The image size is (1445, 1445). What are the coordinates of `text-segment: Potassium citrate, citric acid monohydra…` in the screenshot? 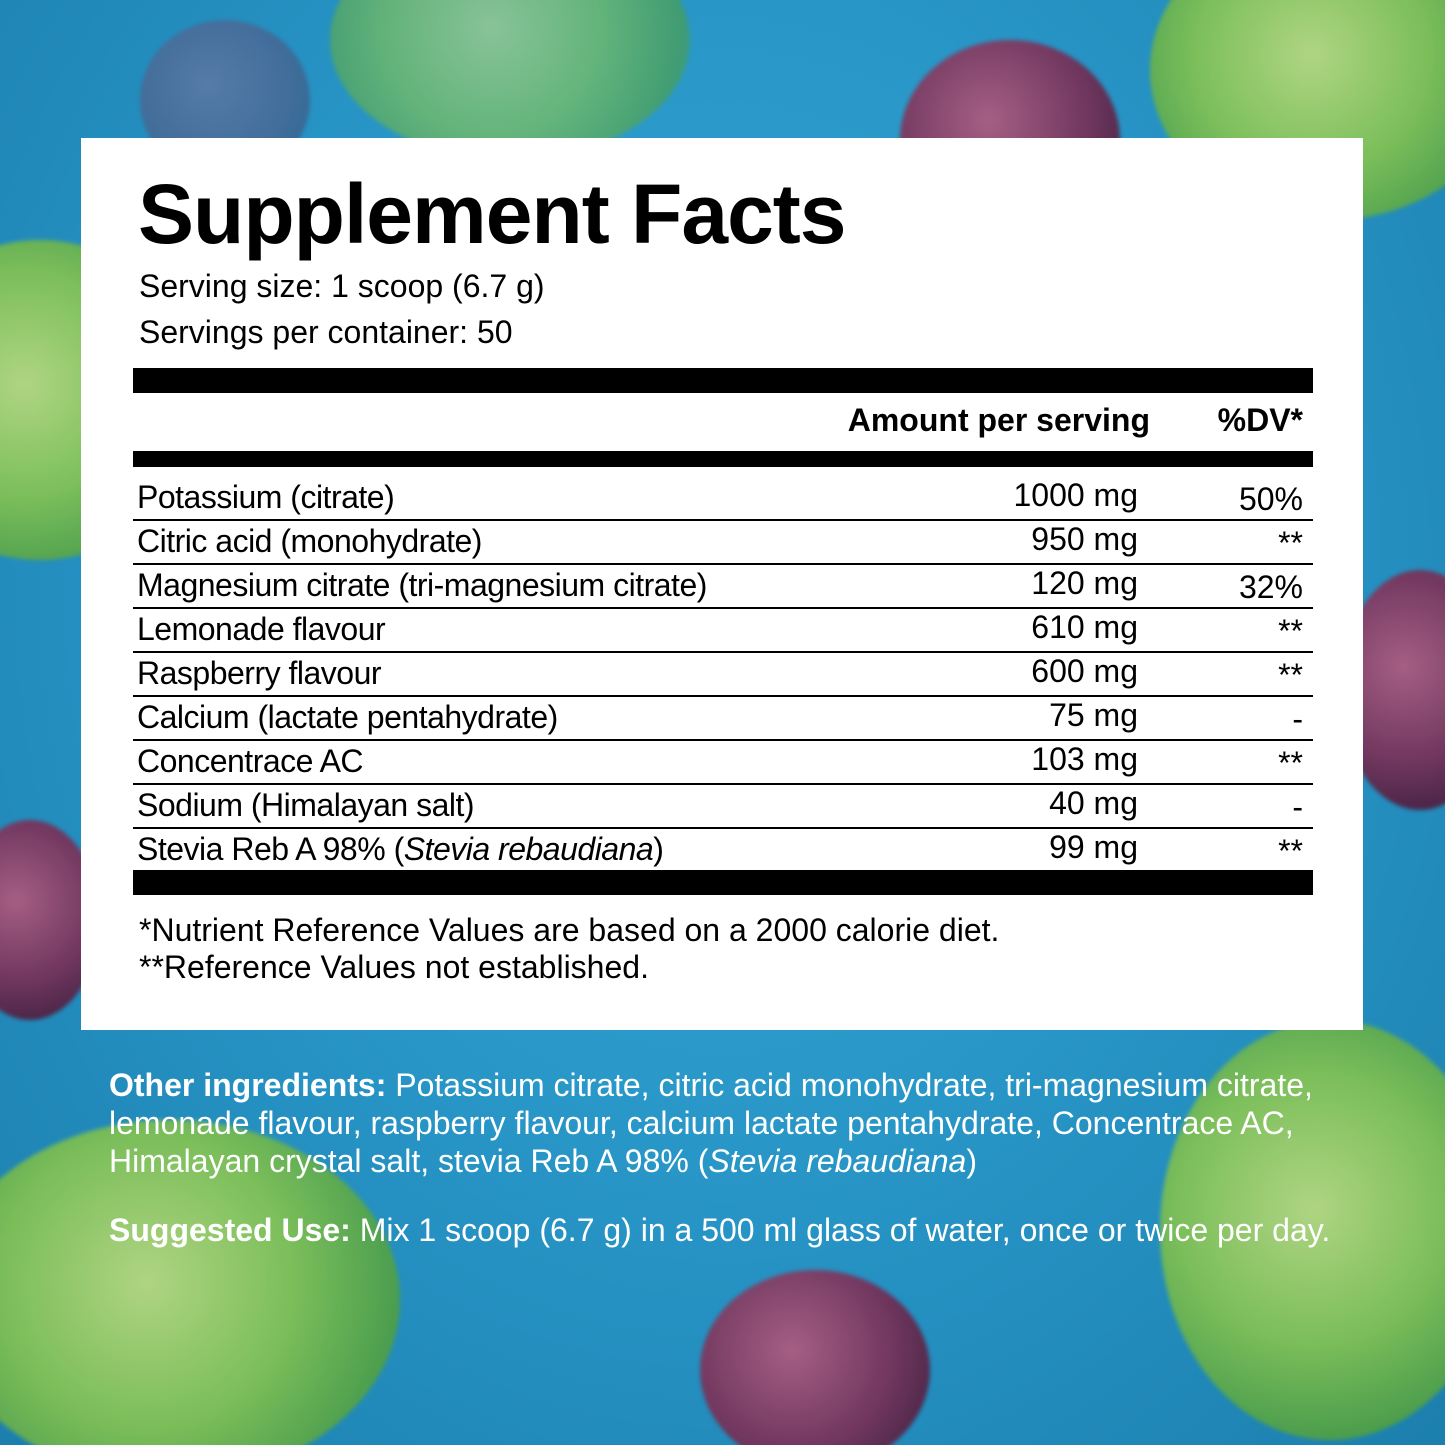 It's located at (711, 1123).